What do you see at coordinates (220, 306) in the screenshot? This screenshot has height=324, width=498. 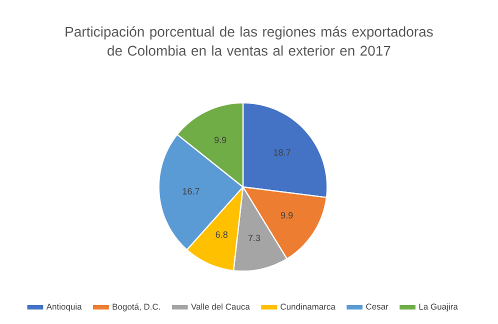 I see `legend-label: Valle del Cauca` at bounding box center [220, 306].